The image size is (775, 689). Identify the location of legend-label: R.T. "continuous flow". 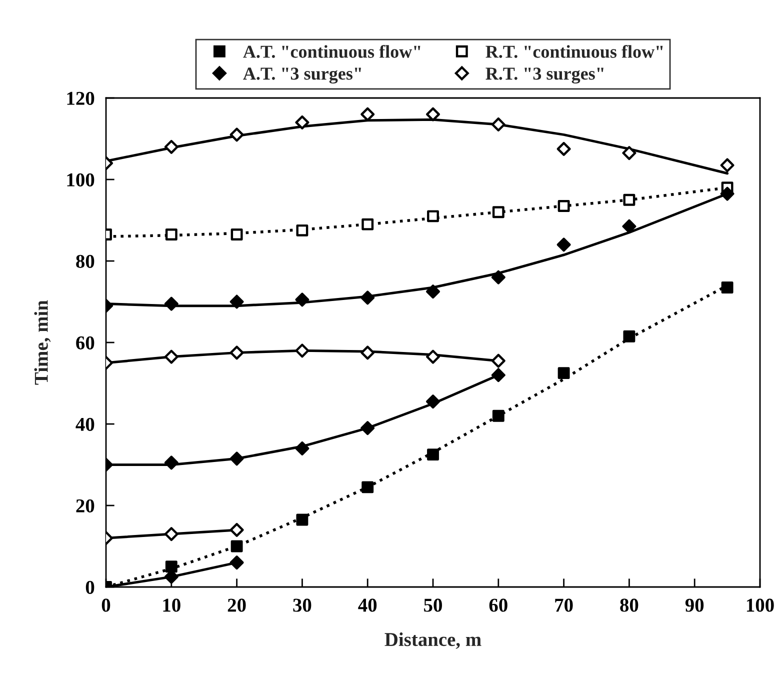
(574, 51).